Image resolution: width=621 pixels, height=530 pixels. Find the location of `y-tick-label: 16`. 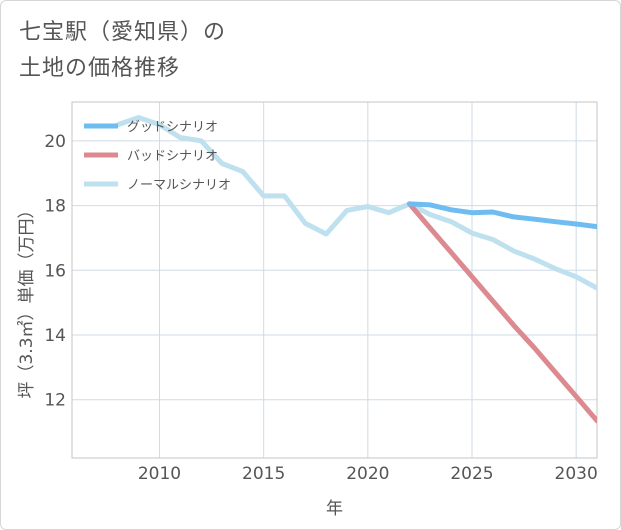

y-tick-label: 16 is located at coordinates (55, 271).